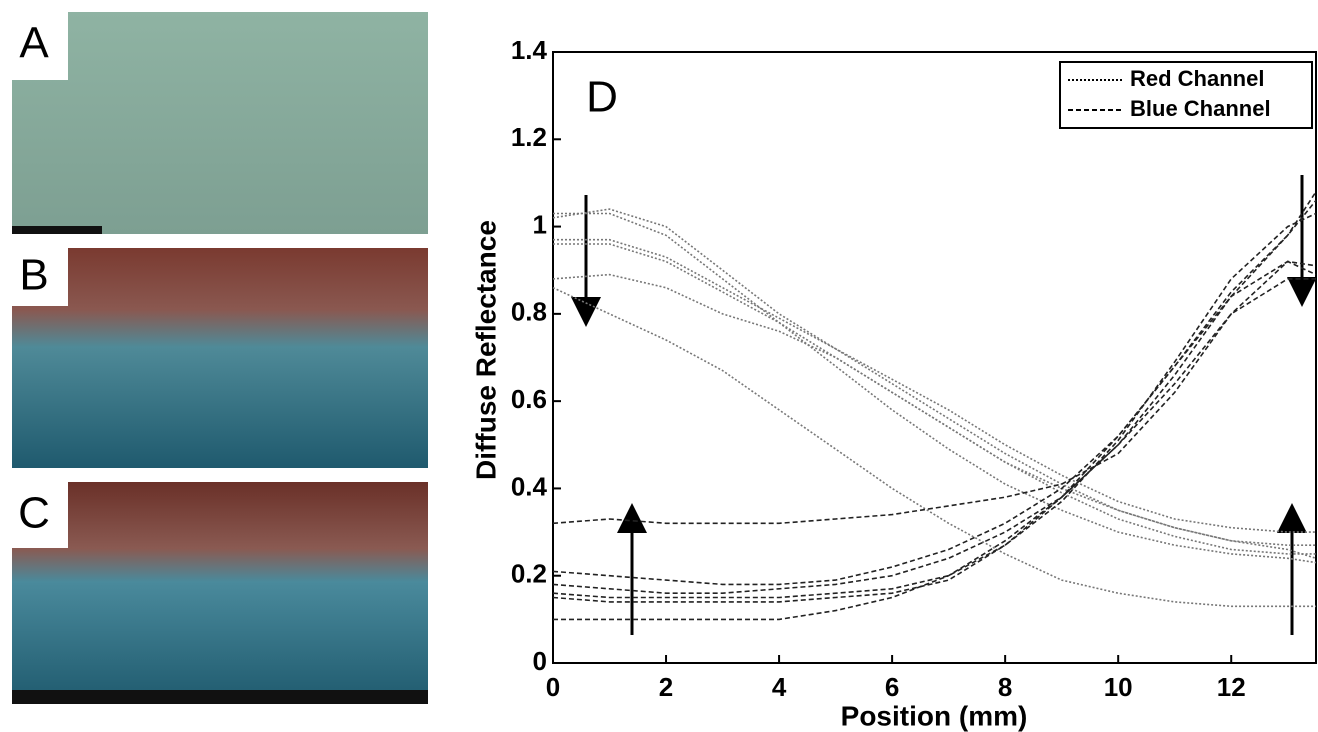 The width and height of the screenshot is (1318, 732). What do you see at coordinates (934, 715) in the screenshot?
I see `x-axis-label: Position (mm)` at bounding box center [934, 715].